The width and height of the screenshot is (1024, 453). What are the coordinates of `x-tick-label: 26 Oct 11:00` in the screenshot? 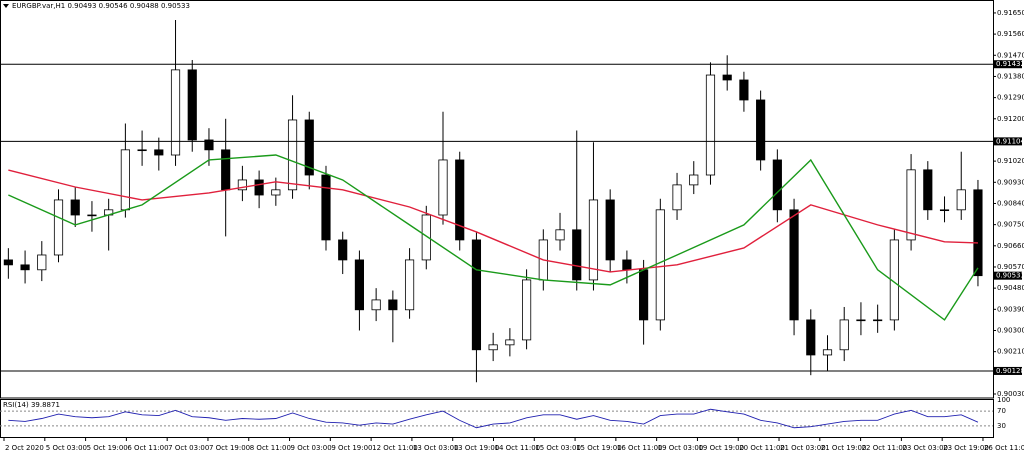 It's located at (1004, 448).